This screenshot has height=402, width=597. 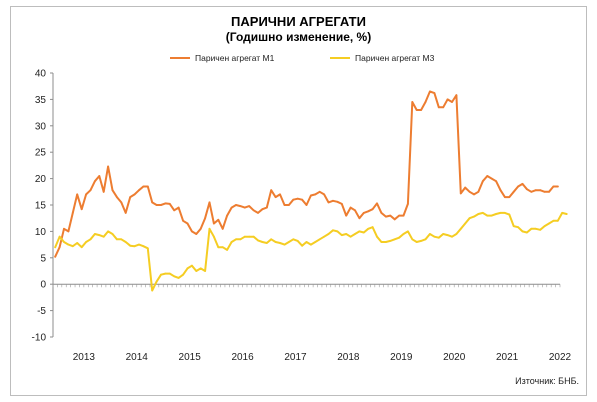 What do you see at coordinates (298, 37) in the screenshot?
I see `chart-subtitle: (Годишно изменение, %)` at bounding box center [298, 37].